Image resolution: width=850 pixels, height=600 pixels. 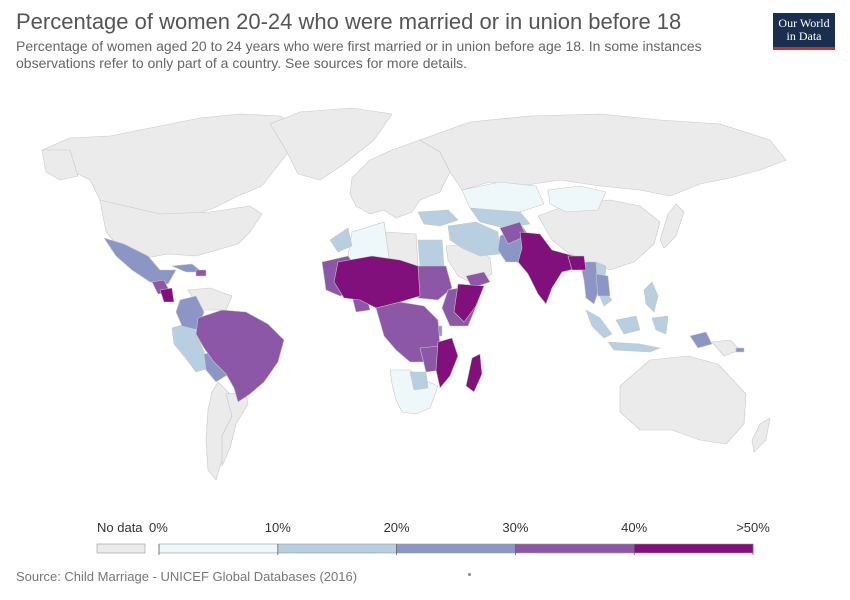 I want to click on legend-tick-label: 10%, so click(x=278, y=527).